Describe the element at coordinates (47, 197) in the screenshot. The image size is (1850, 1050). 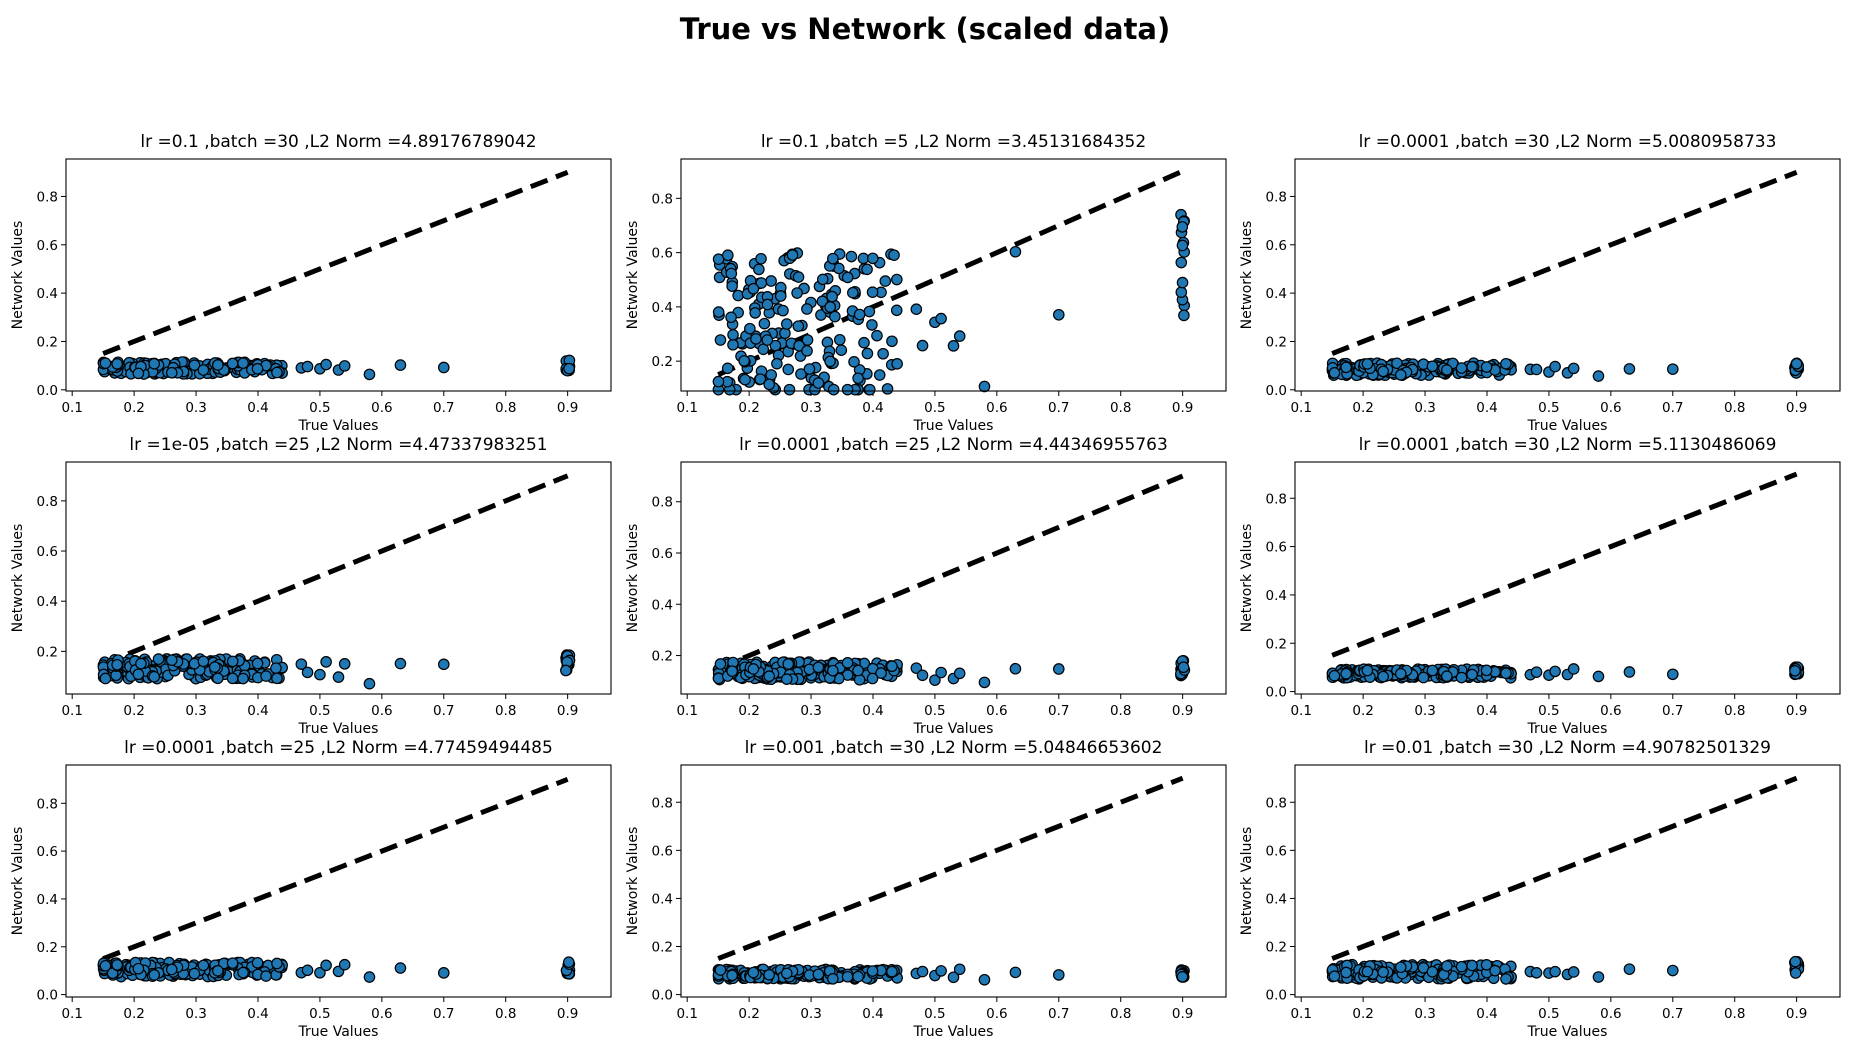
I see `y-tick-label: 0.8` at that location.